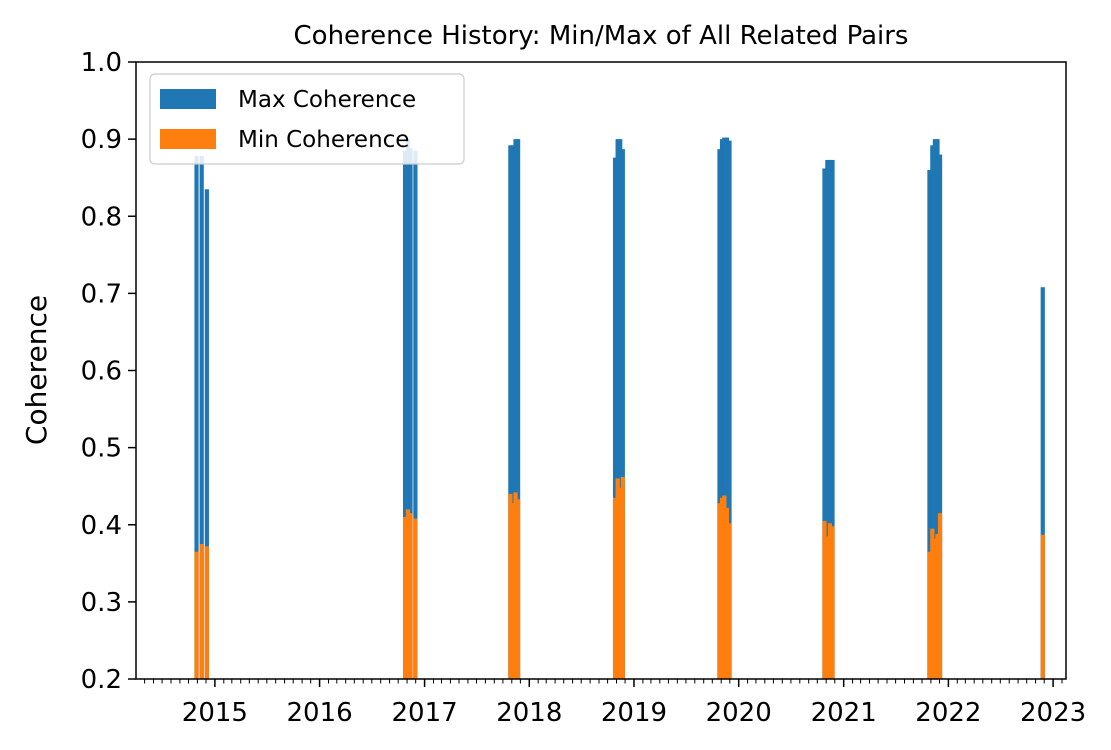 The height and width of the screenshot is (750, 1111). Describe the element at coordinates (36, 370) in the screenshot. I see `y-axis-label: Coherence` at that location.